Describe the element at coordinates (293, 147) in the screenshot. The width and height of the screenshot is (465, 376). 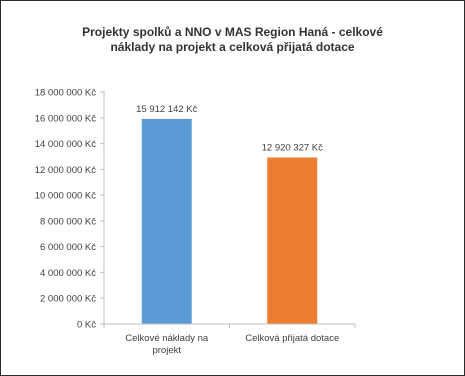
I see `data-label: 12 920 327 Kč` at that location.